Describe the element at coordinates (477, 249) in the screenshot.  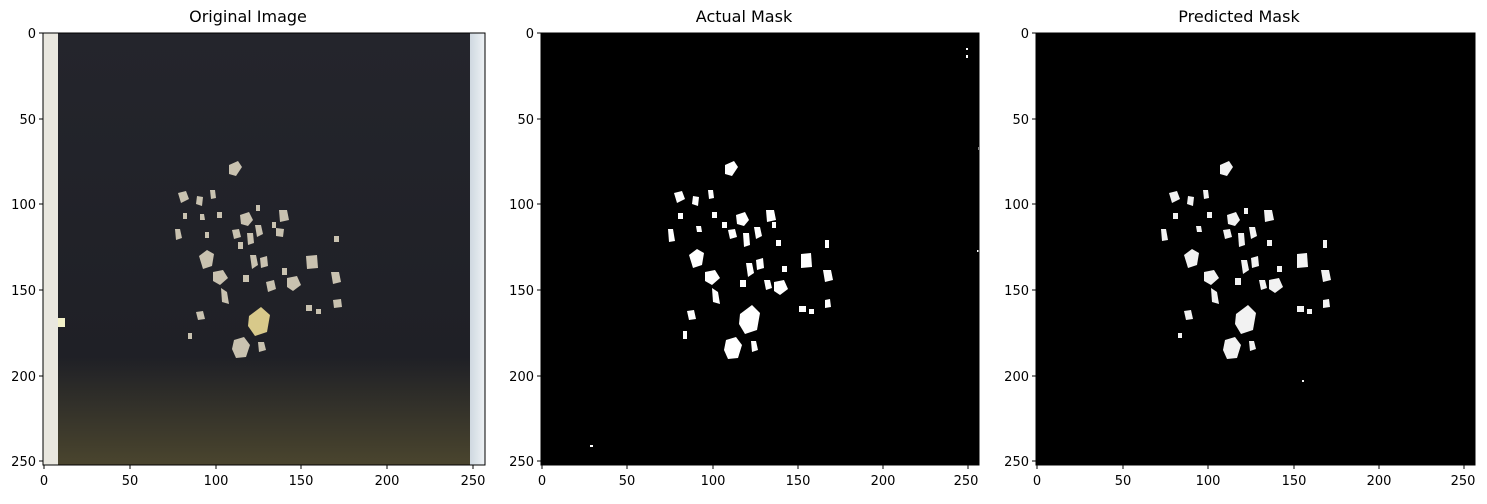
I see `image-right-edge` at that location.